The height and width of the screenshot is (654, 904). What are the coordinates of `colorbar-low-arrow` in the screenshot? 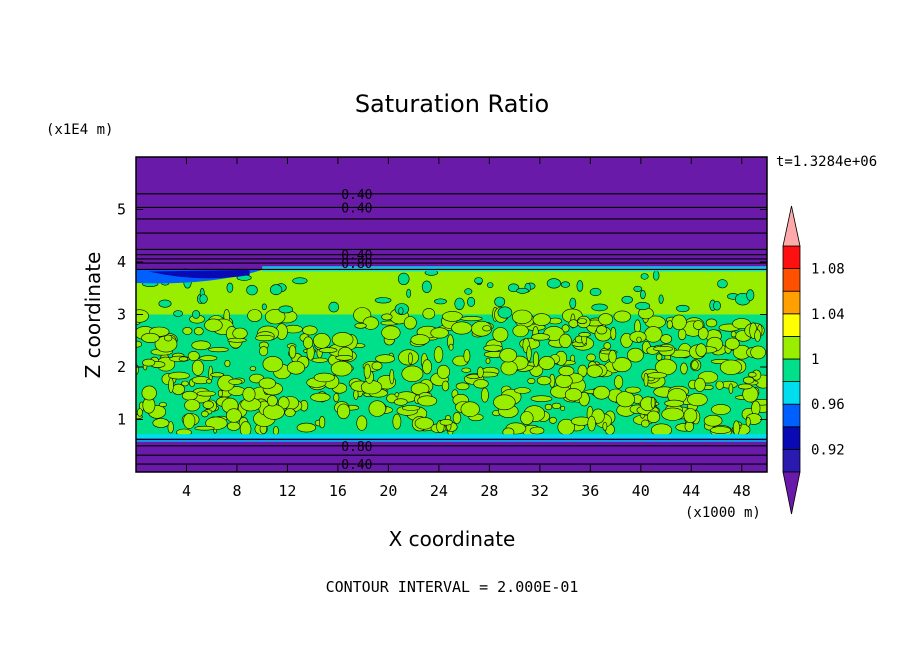 It's located at (791, 493).